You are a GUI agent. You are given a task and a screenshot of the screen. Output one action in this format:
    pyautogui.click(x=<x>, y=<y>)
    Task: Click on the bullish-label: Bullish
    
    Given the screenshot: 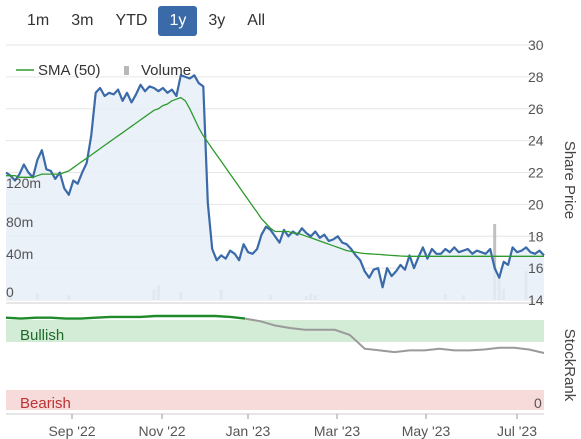 What is the action you would take?
    pyautogui.click(x=42, y=335)
    